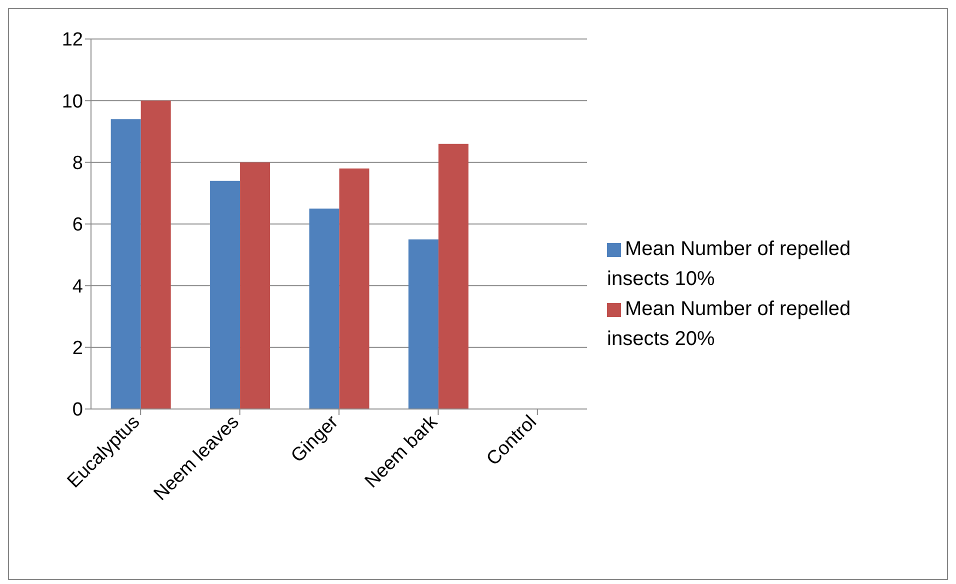 The width and height of the screenshot is (956, 584). I want to click on y-tick-label: 0, so click(77, 410).